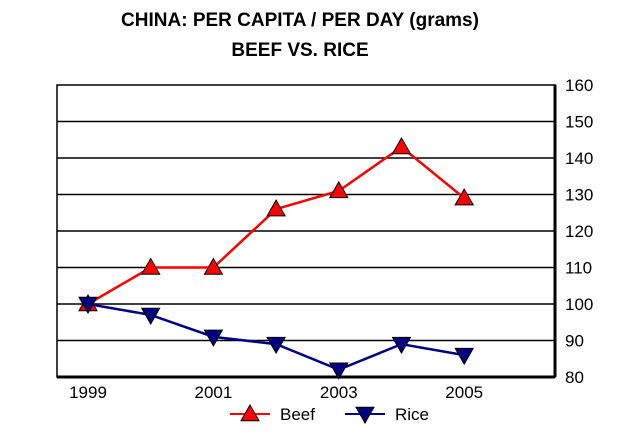 The height and width of the screenshot is (440, 620). Describe the element at coordinates (300, 50) in the screenshot. I see `chart-subtitle: BEEF VS. RICE` at that location.